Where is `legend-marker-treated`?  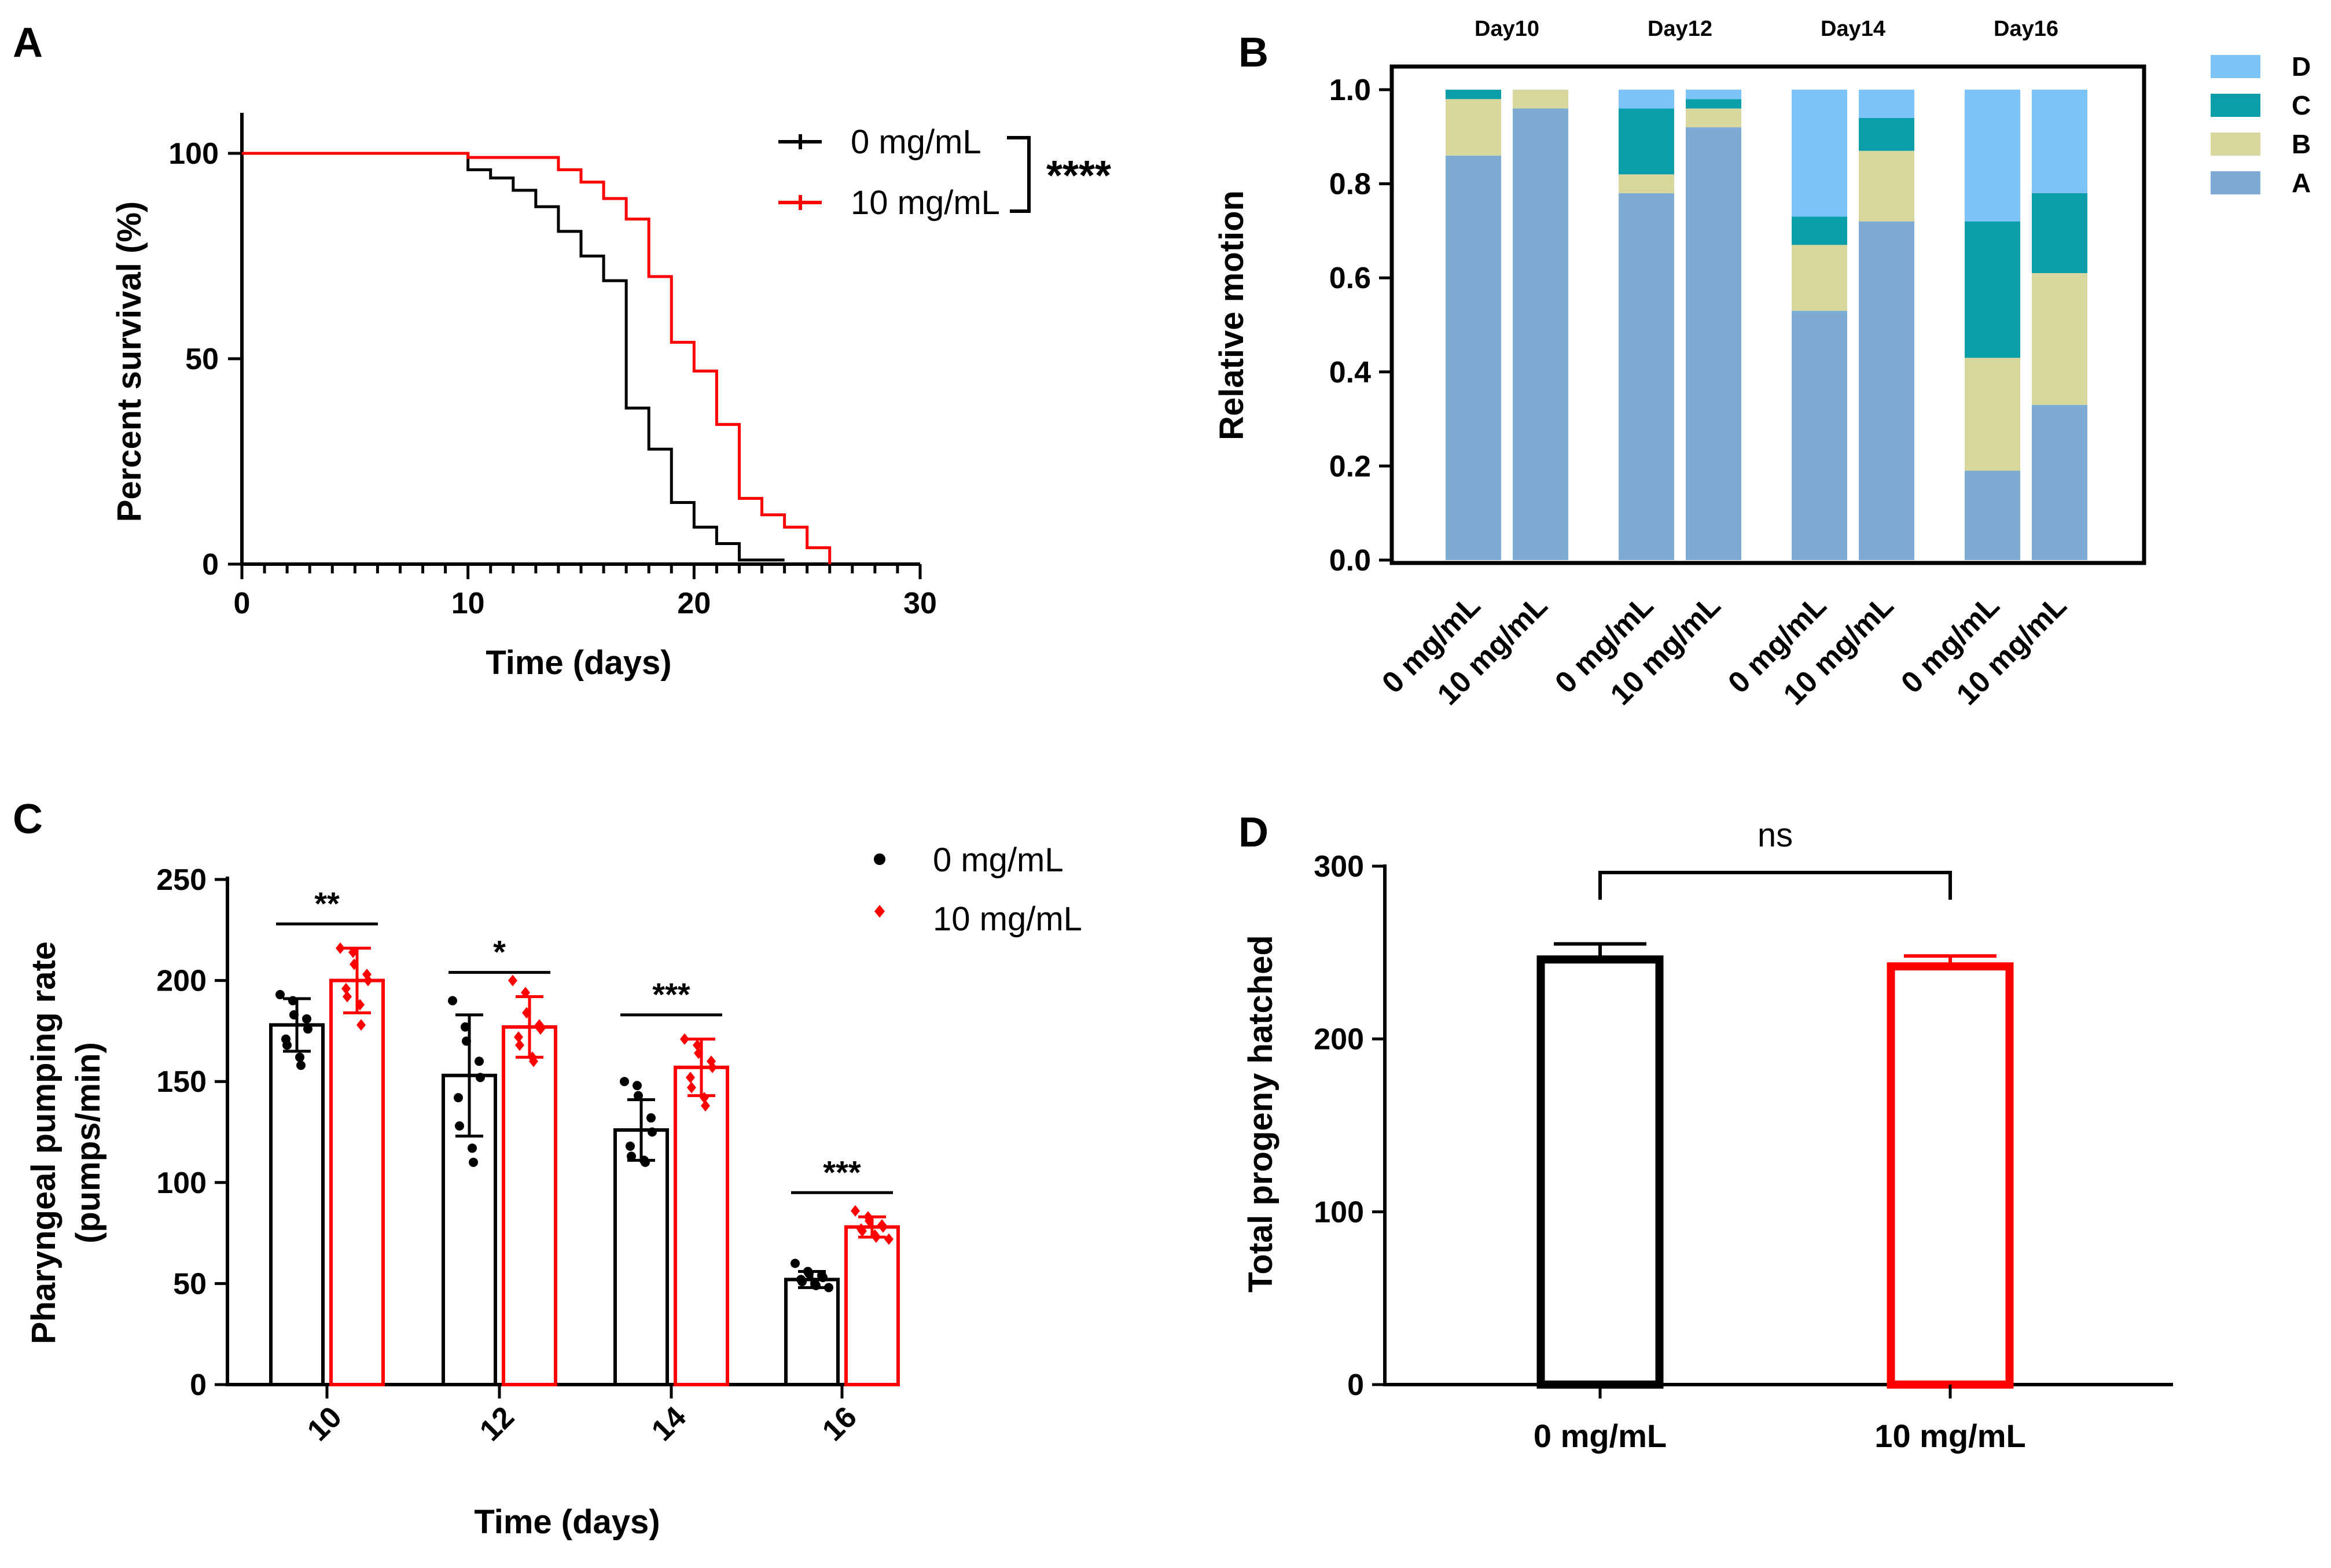 legend-marker-treated is located at coordinates (879, 911).